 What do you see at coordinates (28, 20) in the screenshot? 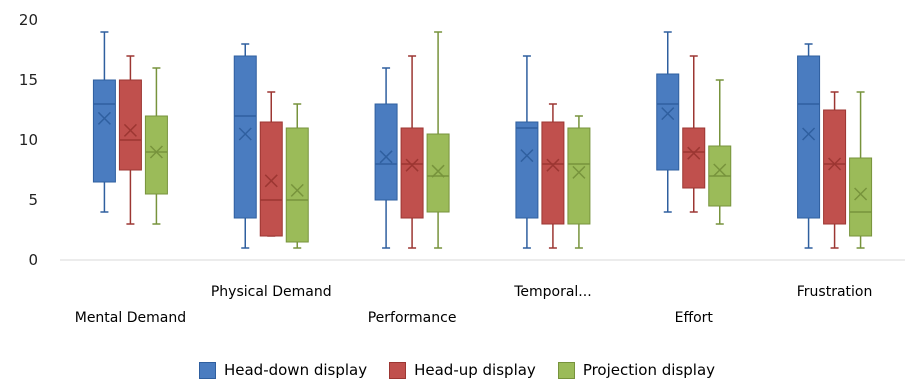
I see `y-tick-label: 20` at bounding box center [28, 20].